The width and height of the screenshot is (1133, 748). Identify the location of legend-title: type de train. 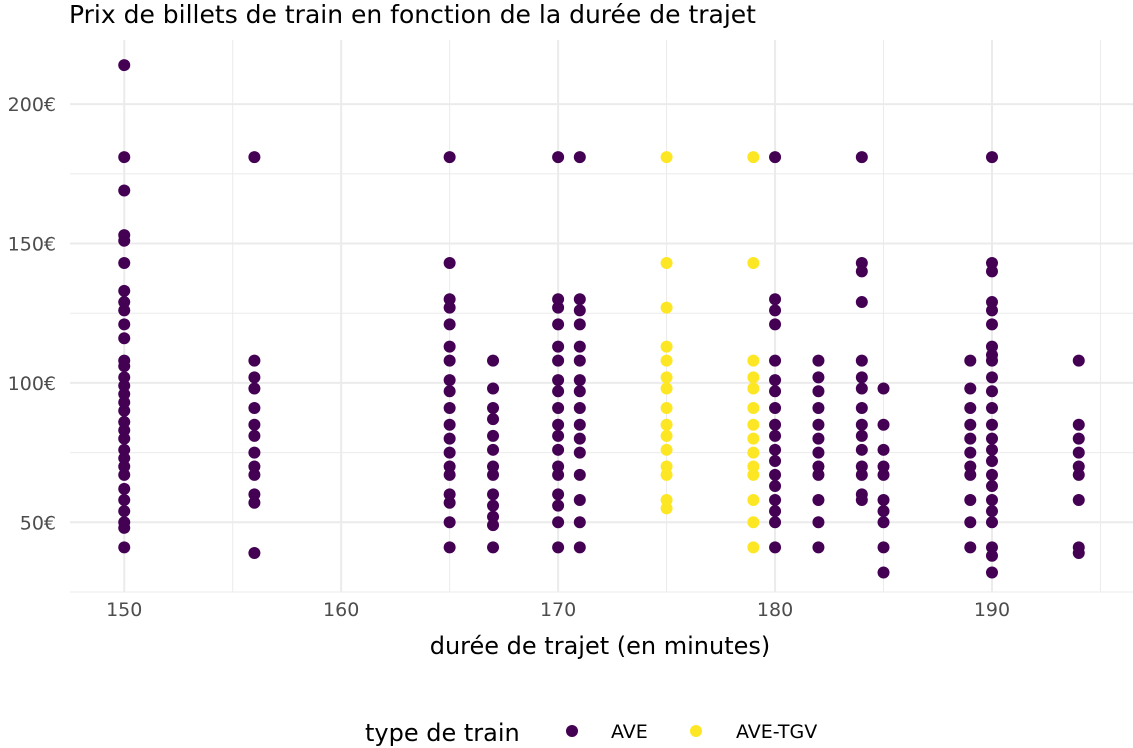
(442, 733).